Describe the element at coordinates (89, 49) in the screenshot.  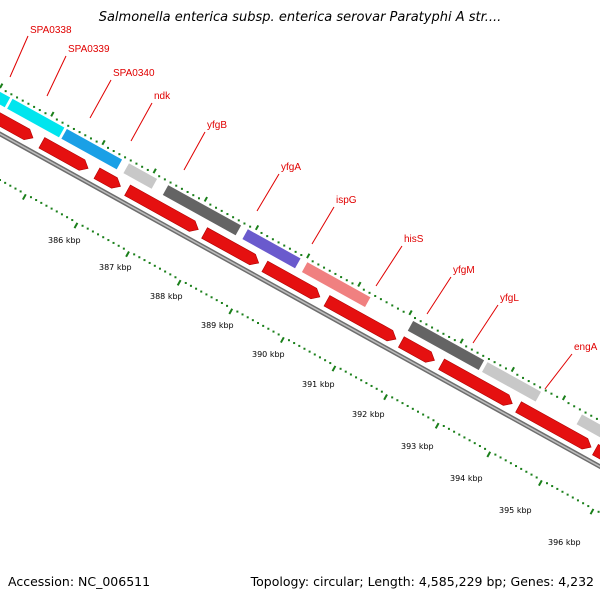
I see `gene-label: SPA0339` at that location.